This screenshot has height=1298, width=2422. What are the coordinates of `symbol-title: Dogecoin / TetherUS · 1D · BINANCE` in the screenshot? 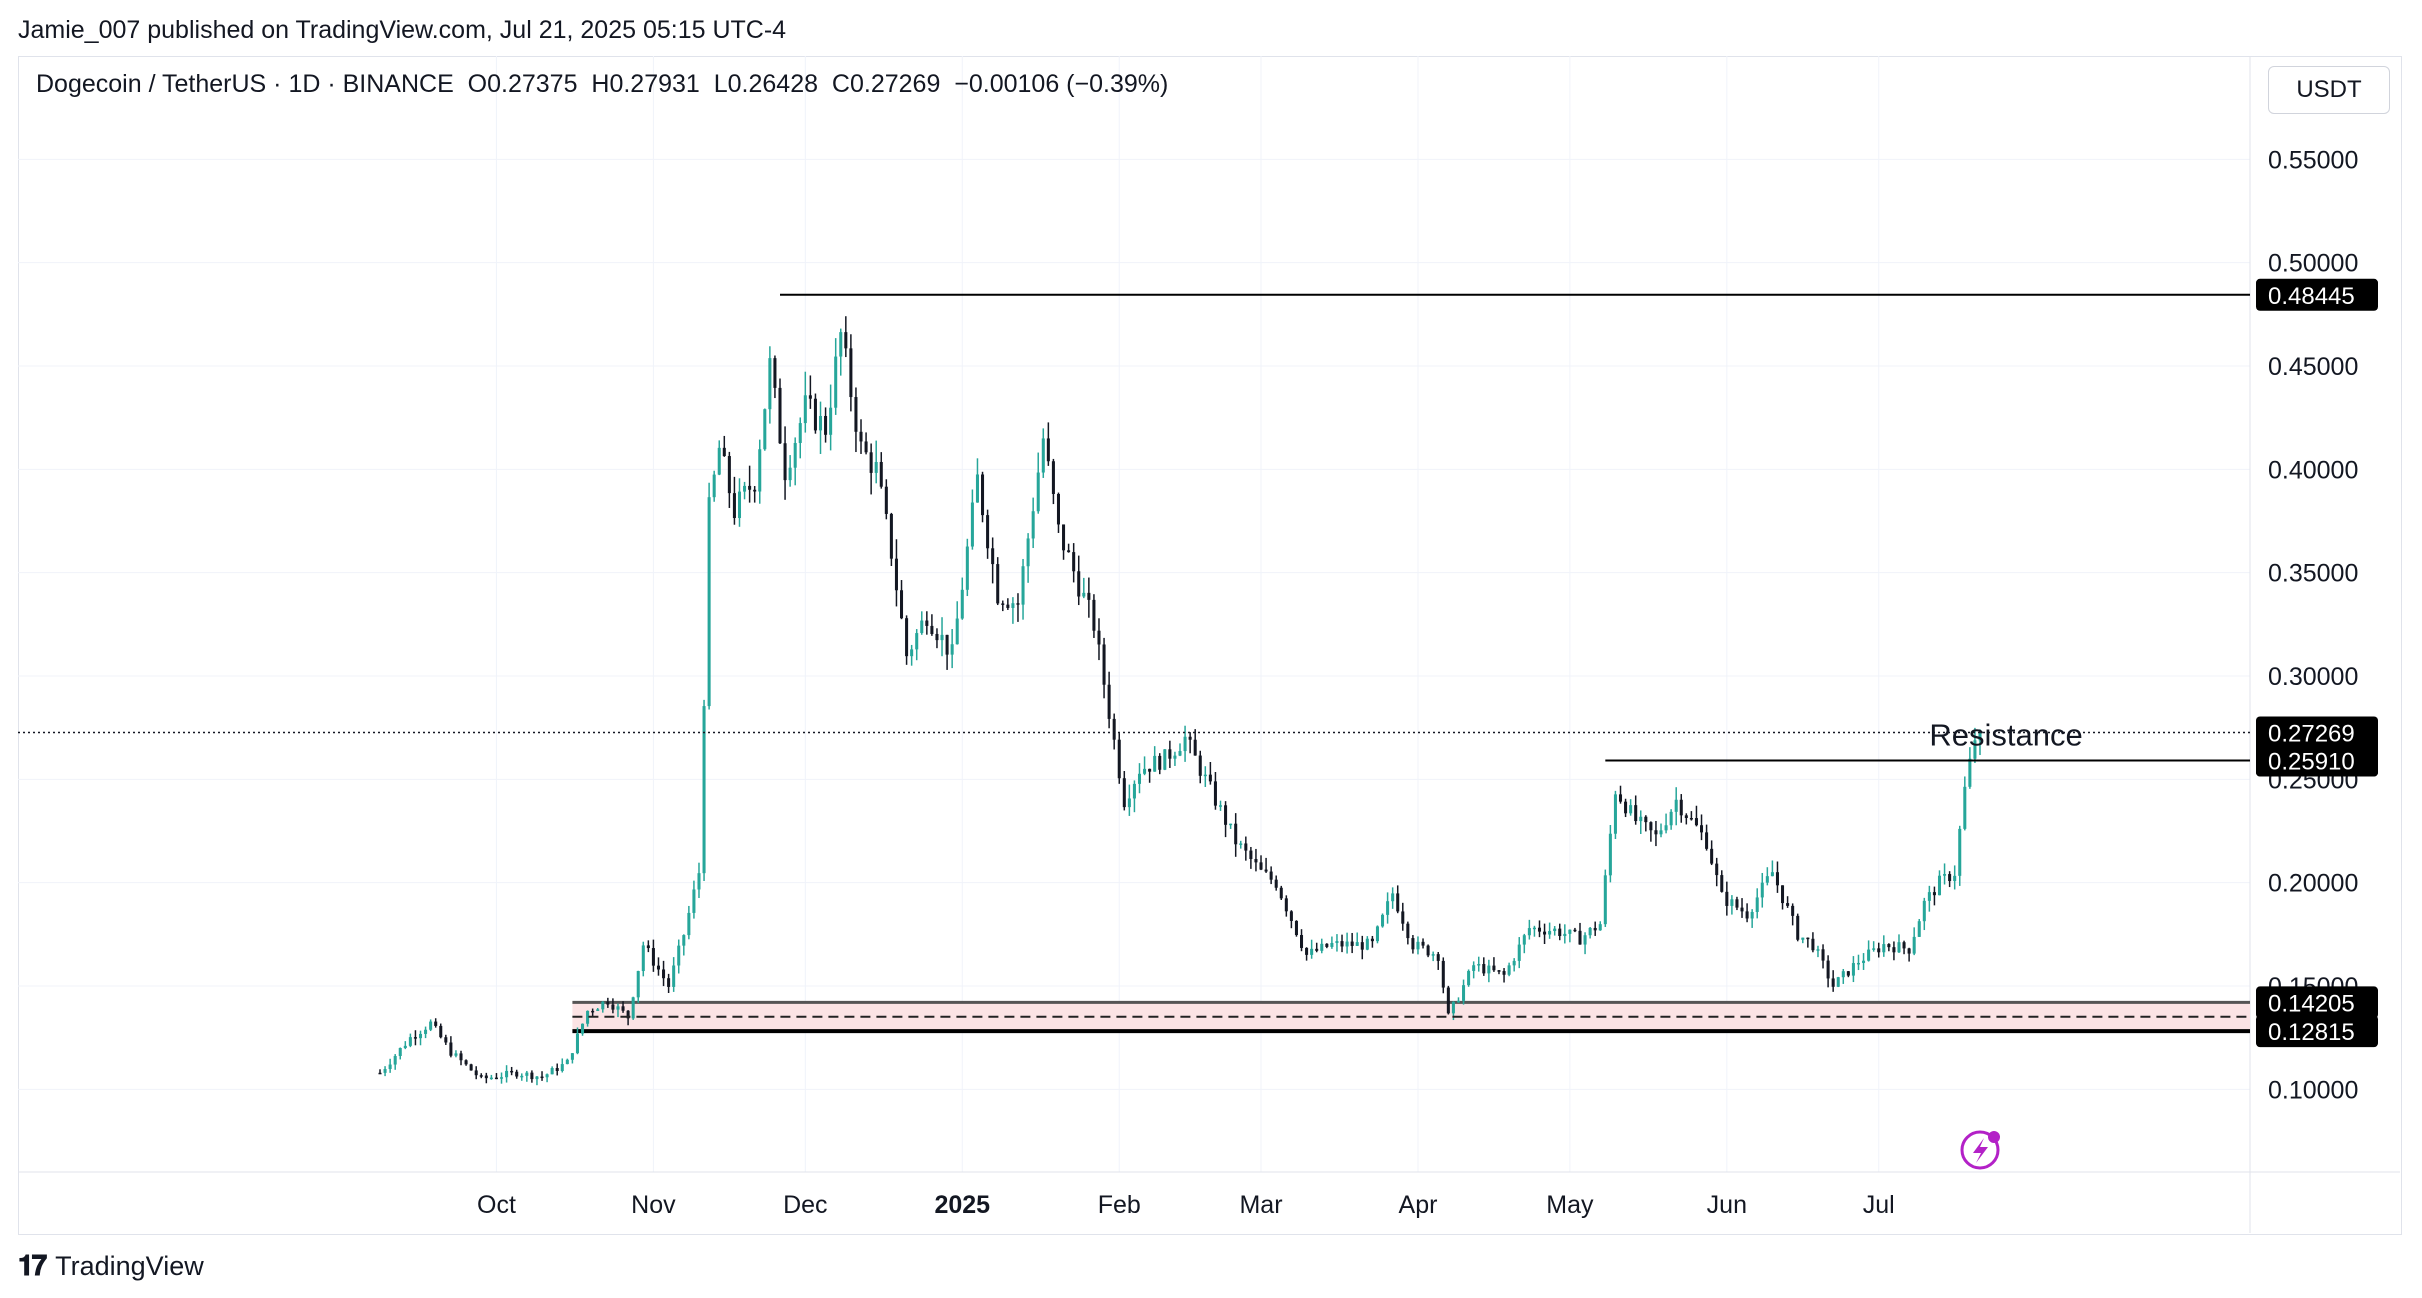 It's located at (245, 84).